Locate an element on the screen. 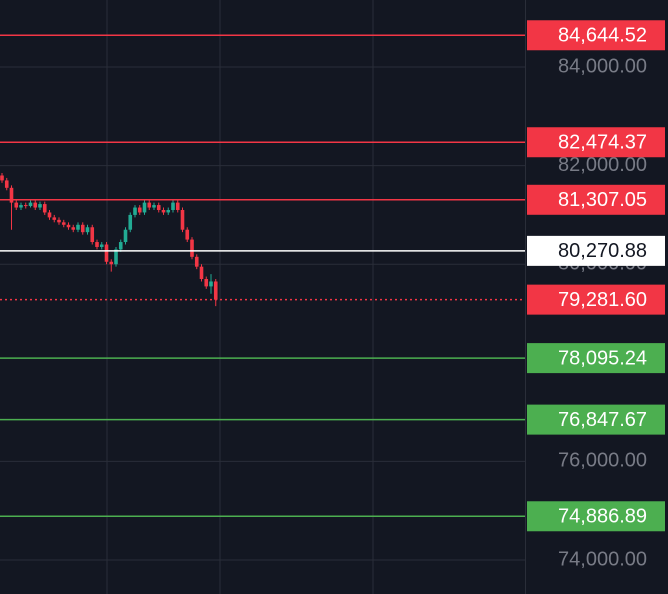  price-label: 82,474.37 is located at coordinates (602, 143).